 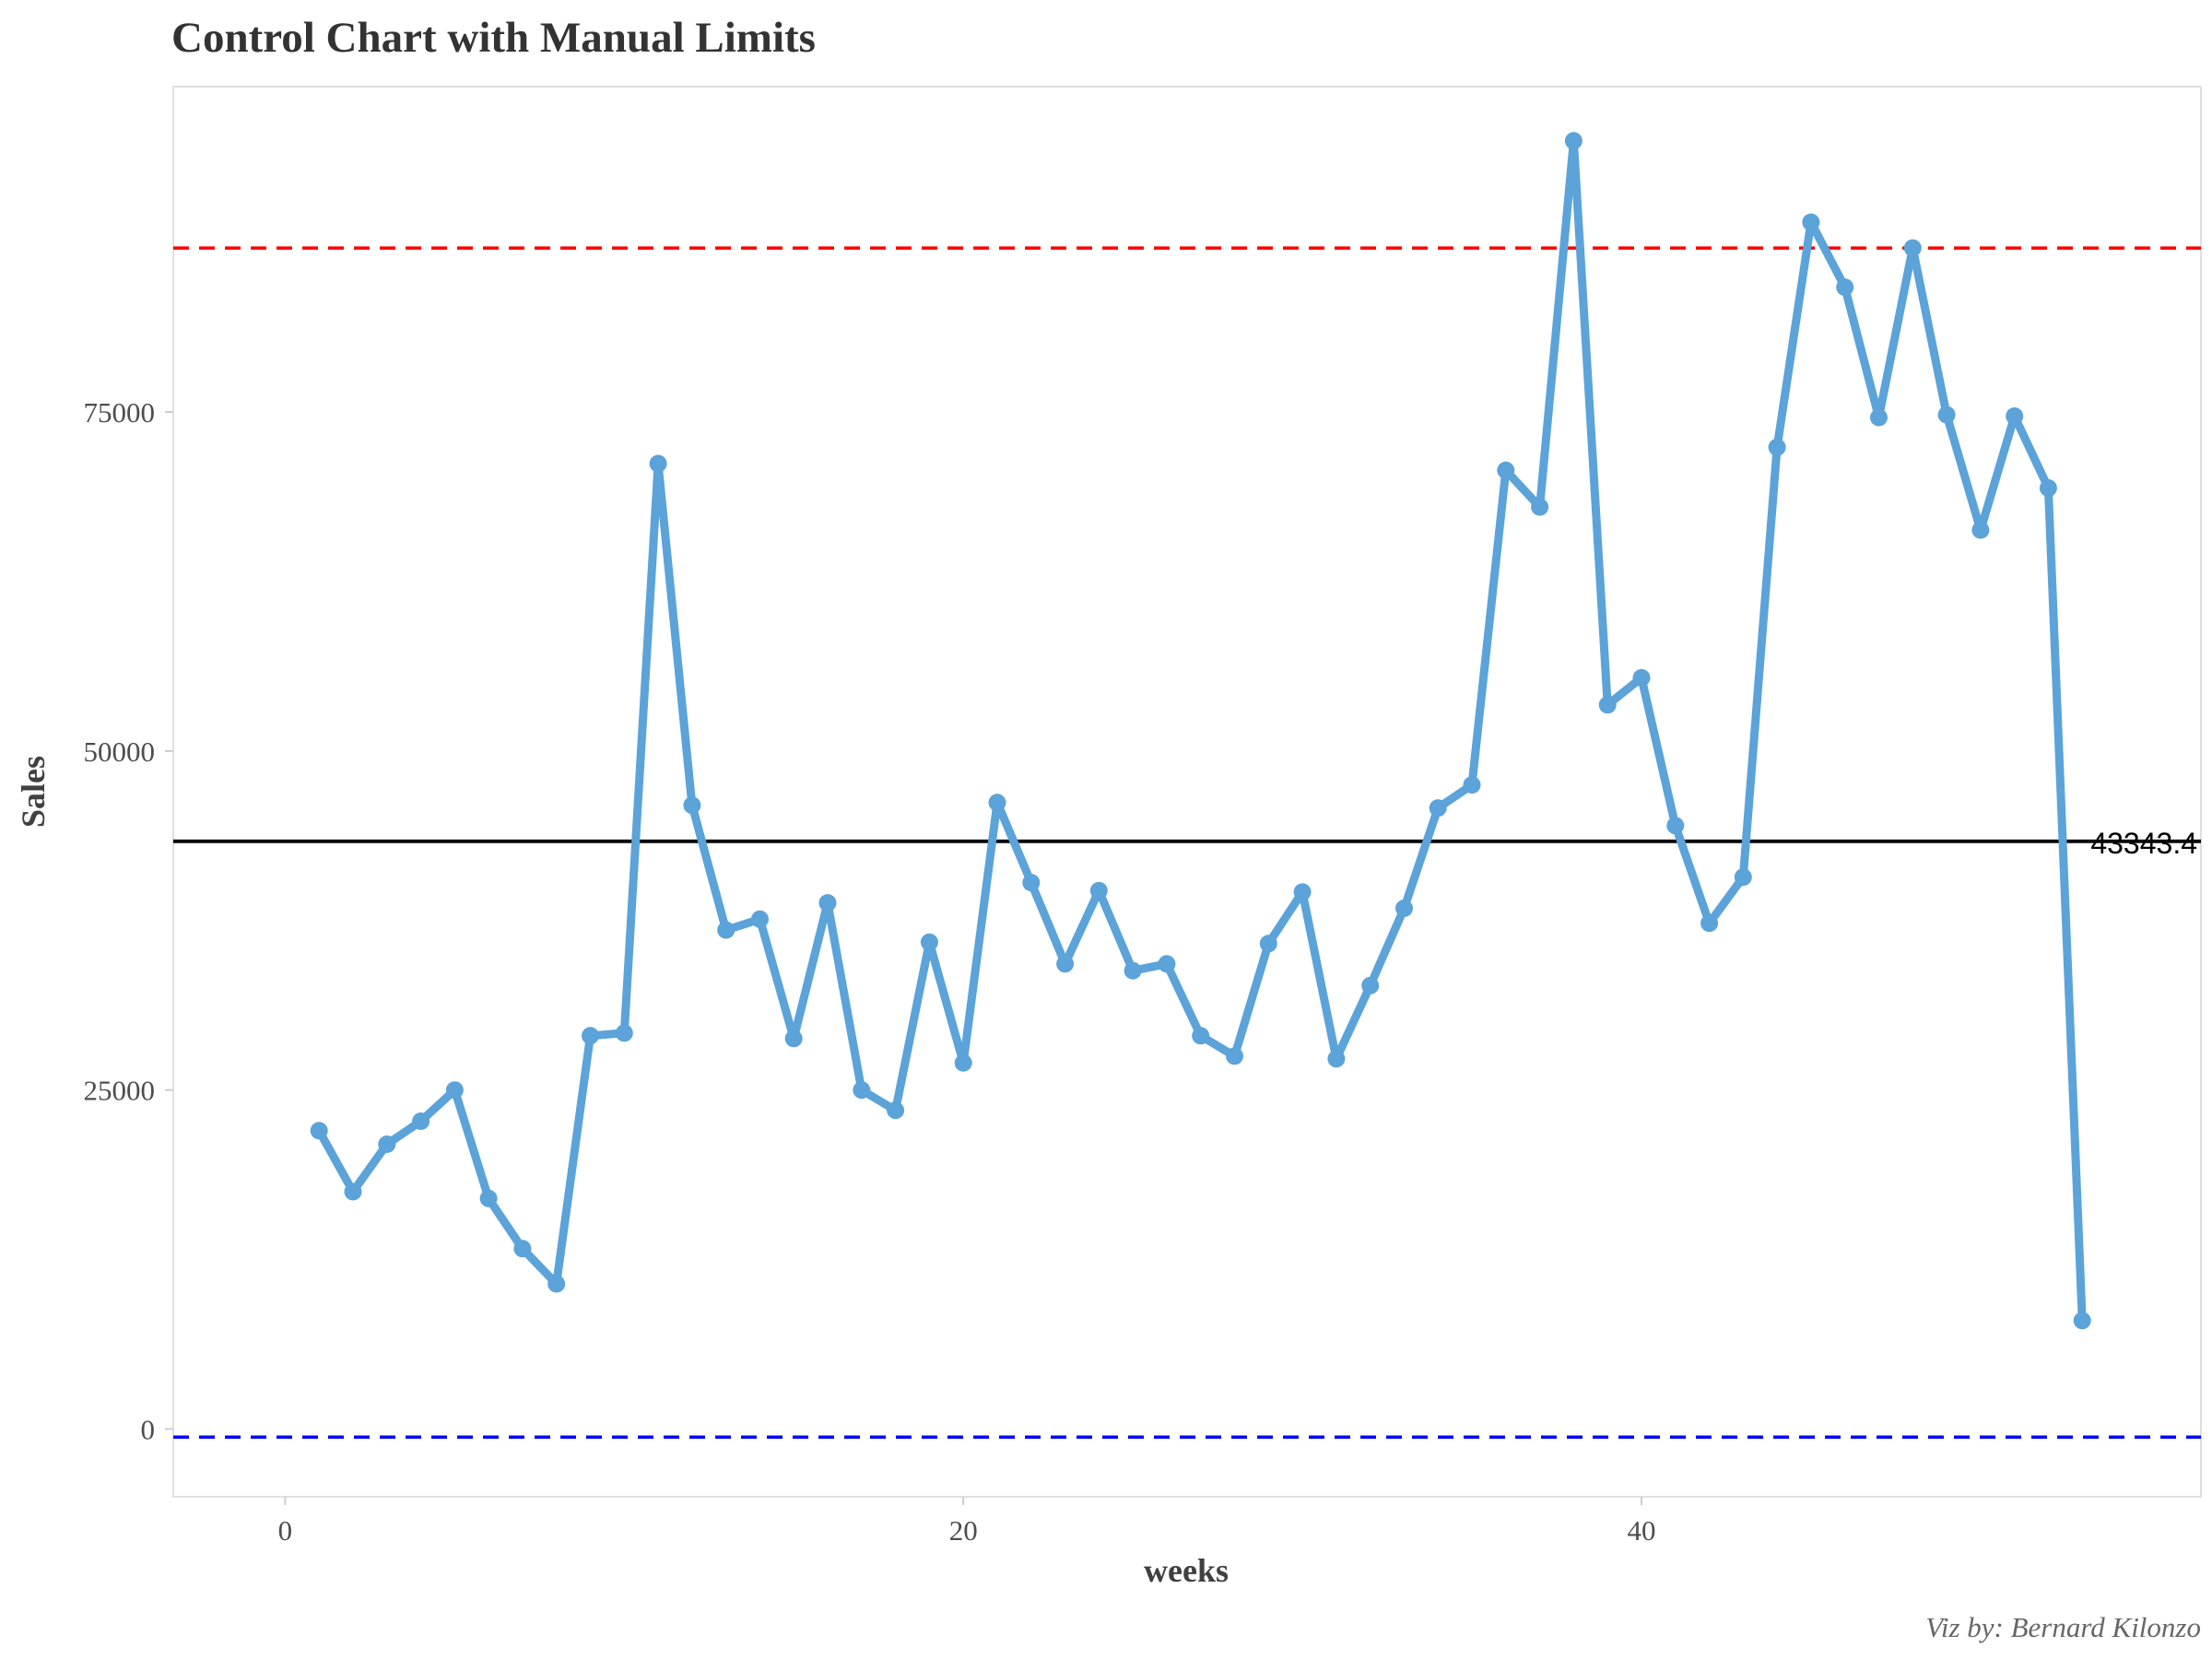 What do you see at coordinates (963, 1530) in the screenshot?
I see `x-tick-label: 20` at bounding box center [963, 1530].